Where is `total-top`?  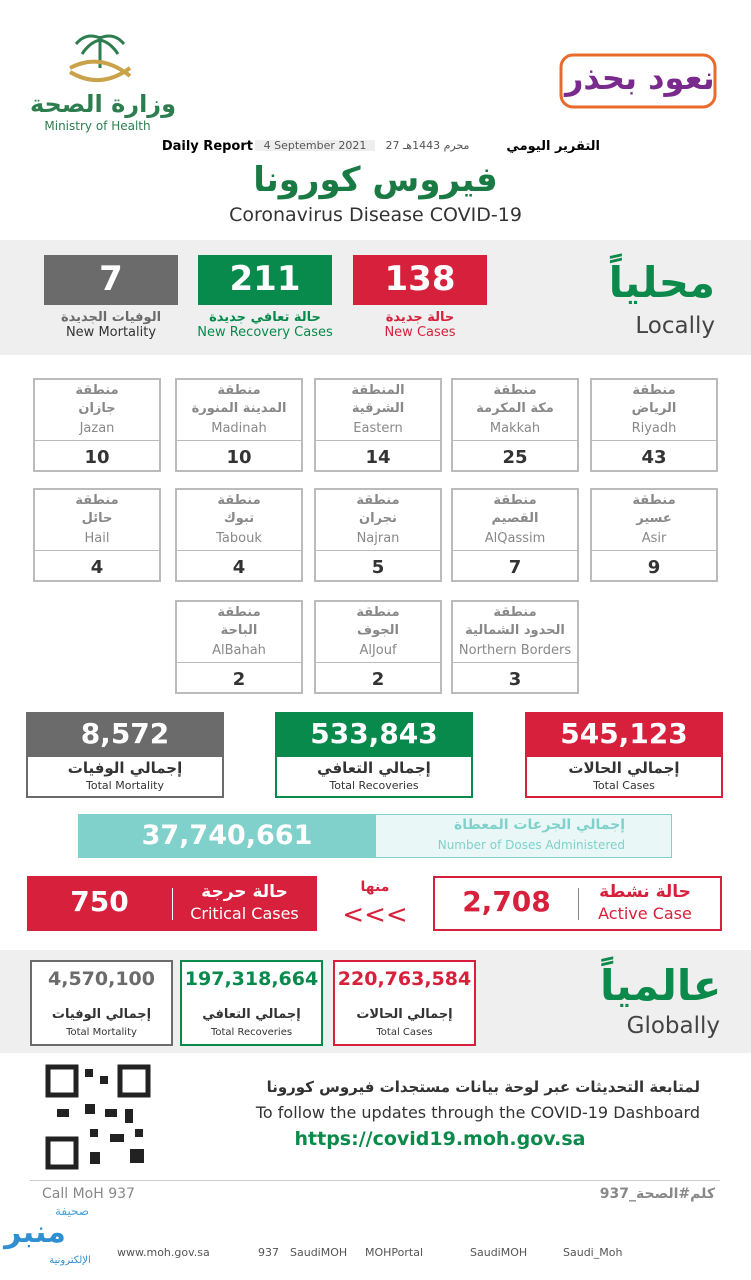
total-top is located at coordinates (374, 734).